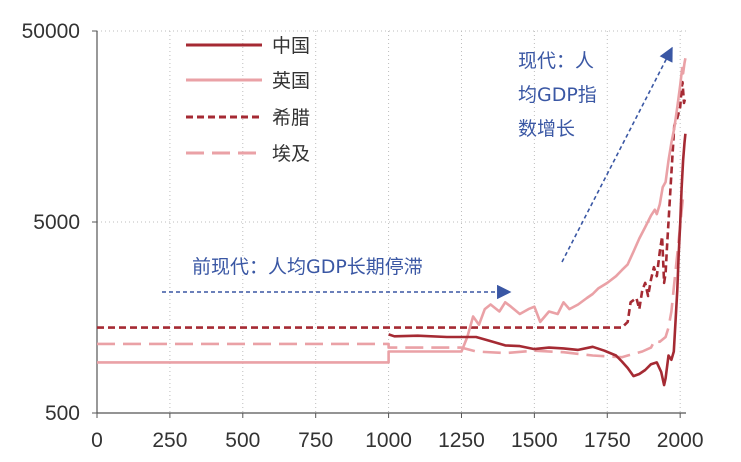  Describe the element at coordinates (291, 154) in the screenshot. I see `legend-label-egypt: 埃及` at that location.